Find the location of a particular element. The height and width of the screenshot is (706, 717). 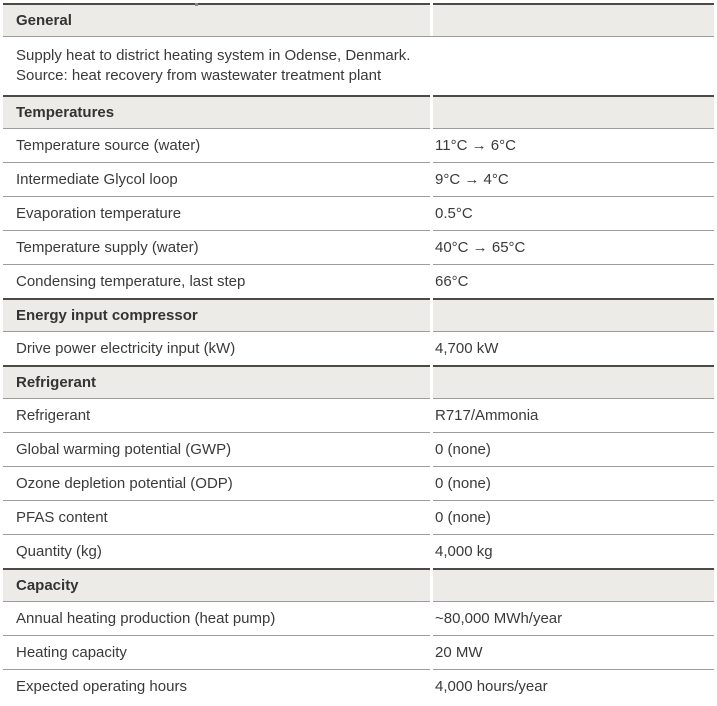

table-row-temperature-source: Temperature source (water) 11°C → 6°C is located at coordinates (358, 145).